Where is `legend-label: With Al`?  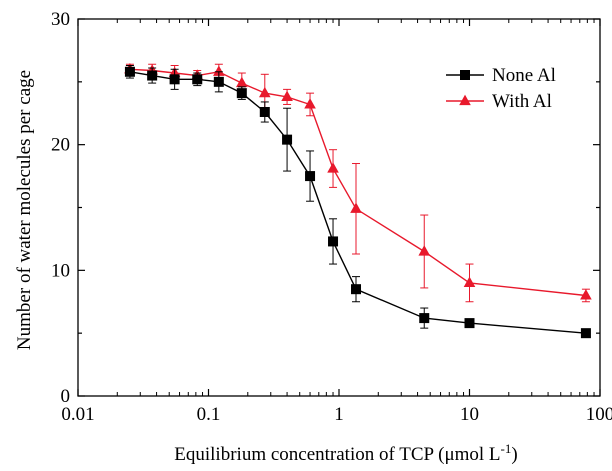
legend-label: With Al is located at coordinates (522, 101).